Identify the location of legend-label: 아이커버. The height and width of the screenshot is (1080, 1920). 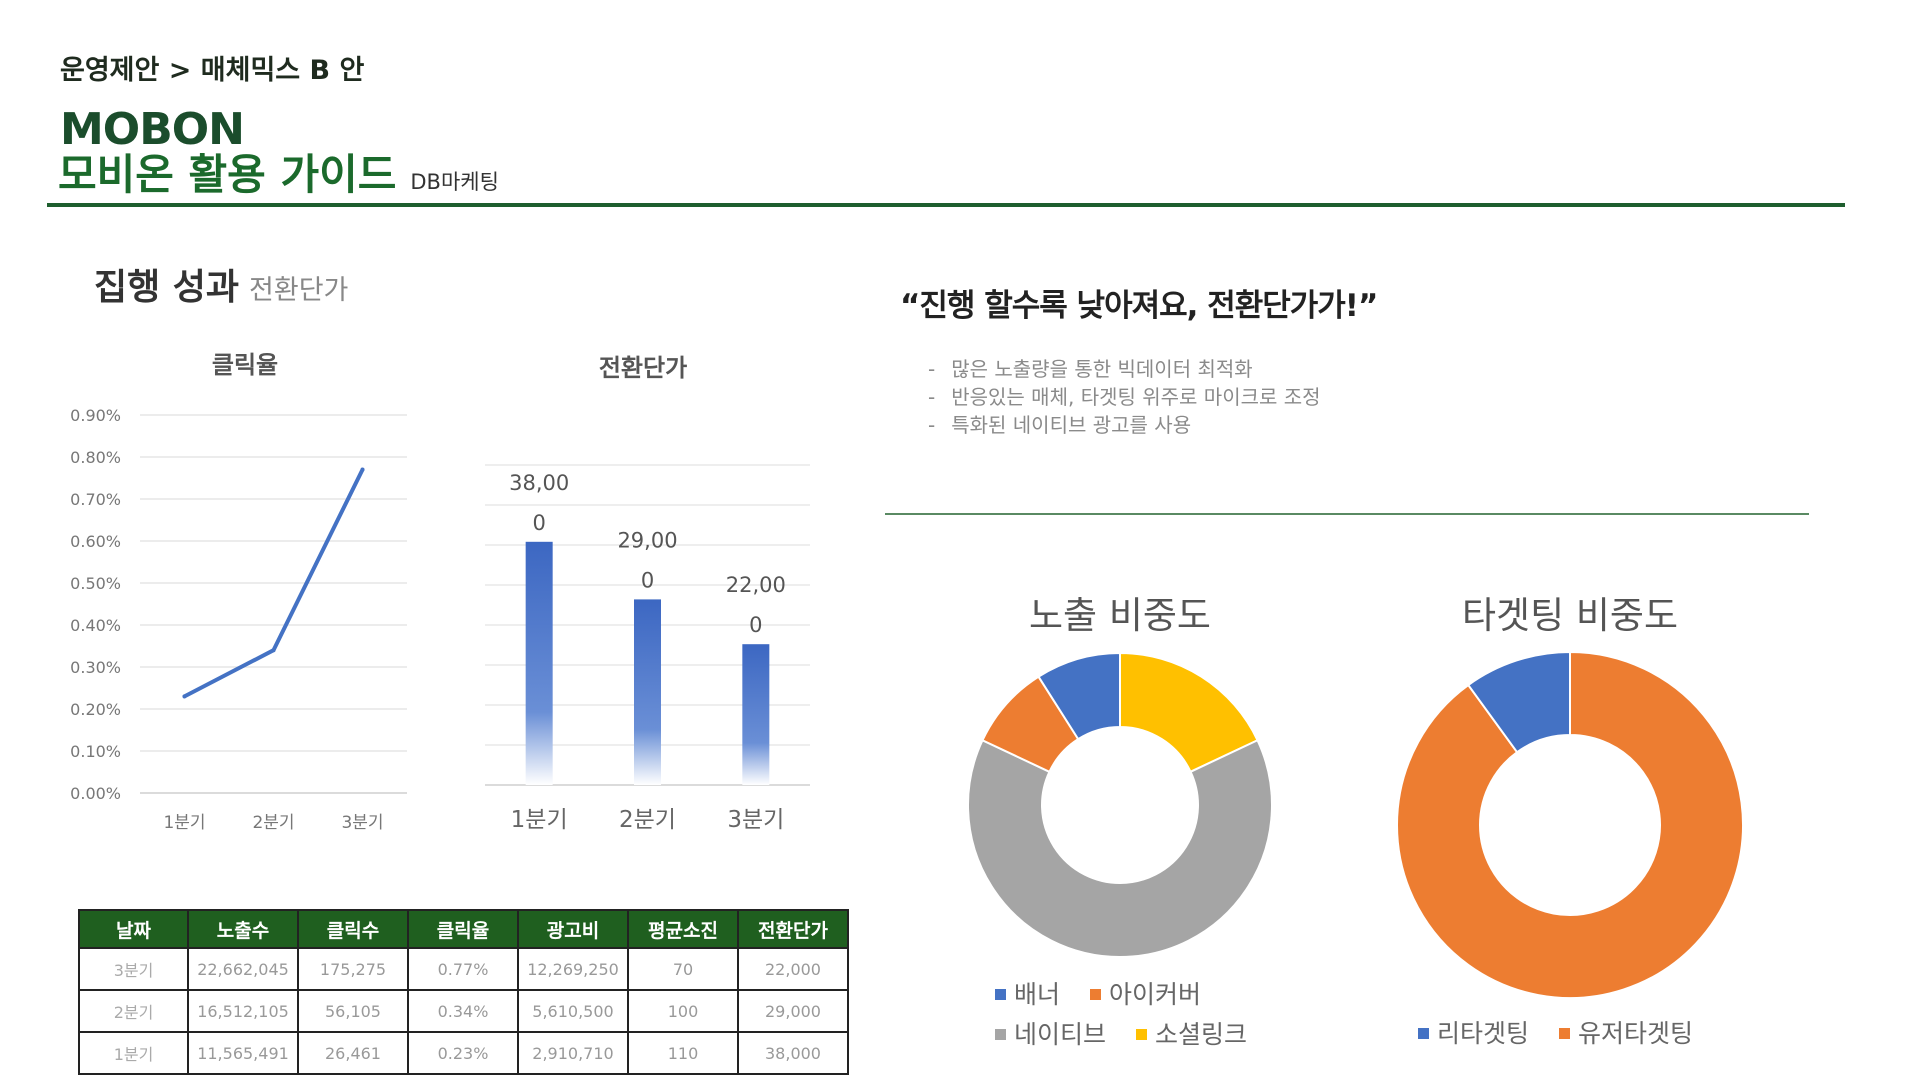
(1154, 994).